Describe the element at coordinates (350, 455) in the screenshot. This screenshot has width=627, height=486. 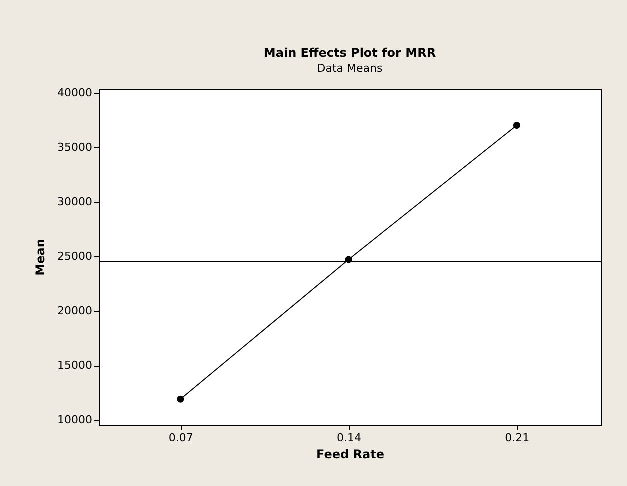
I see `x-axis-title: Feed Rate` at that location.